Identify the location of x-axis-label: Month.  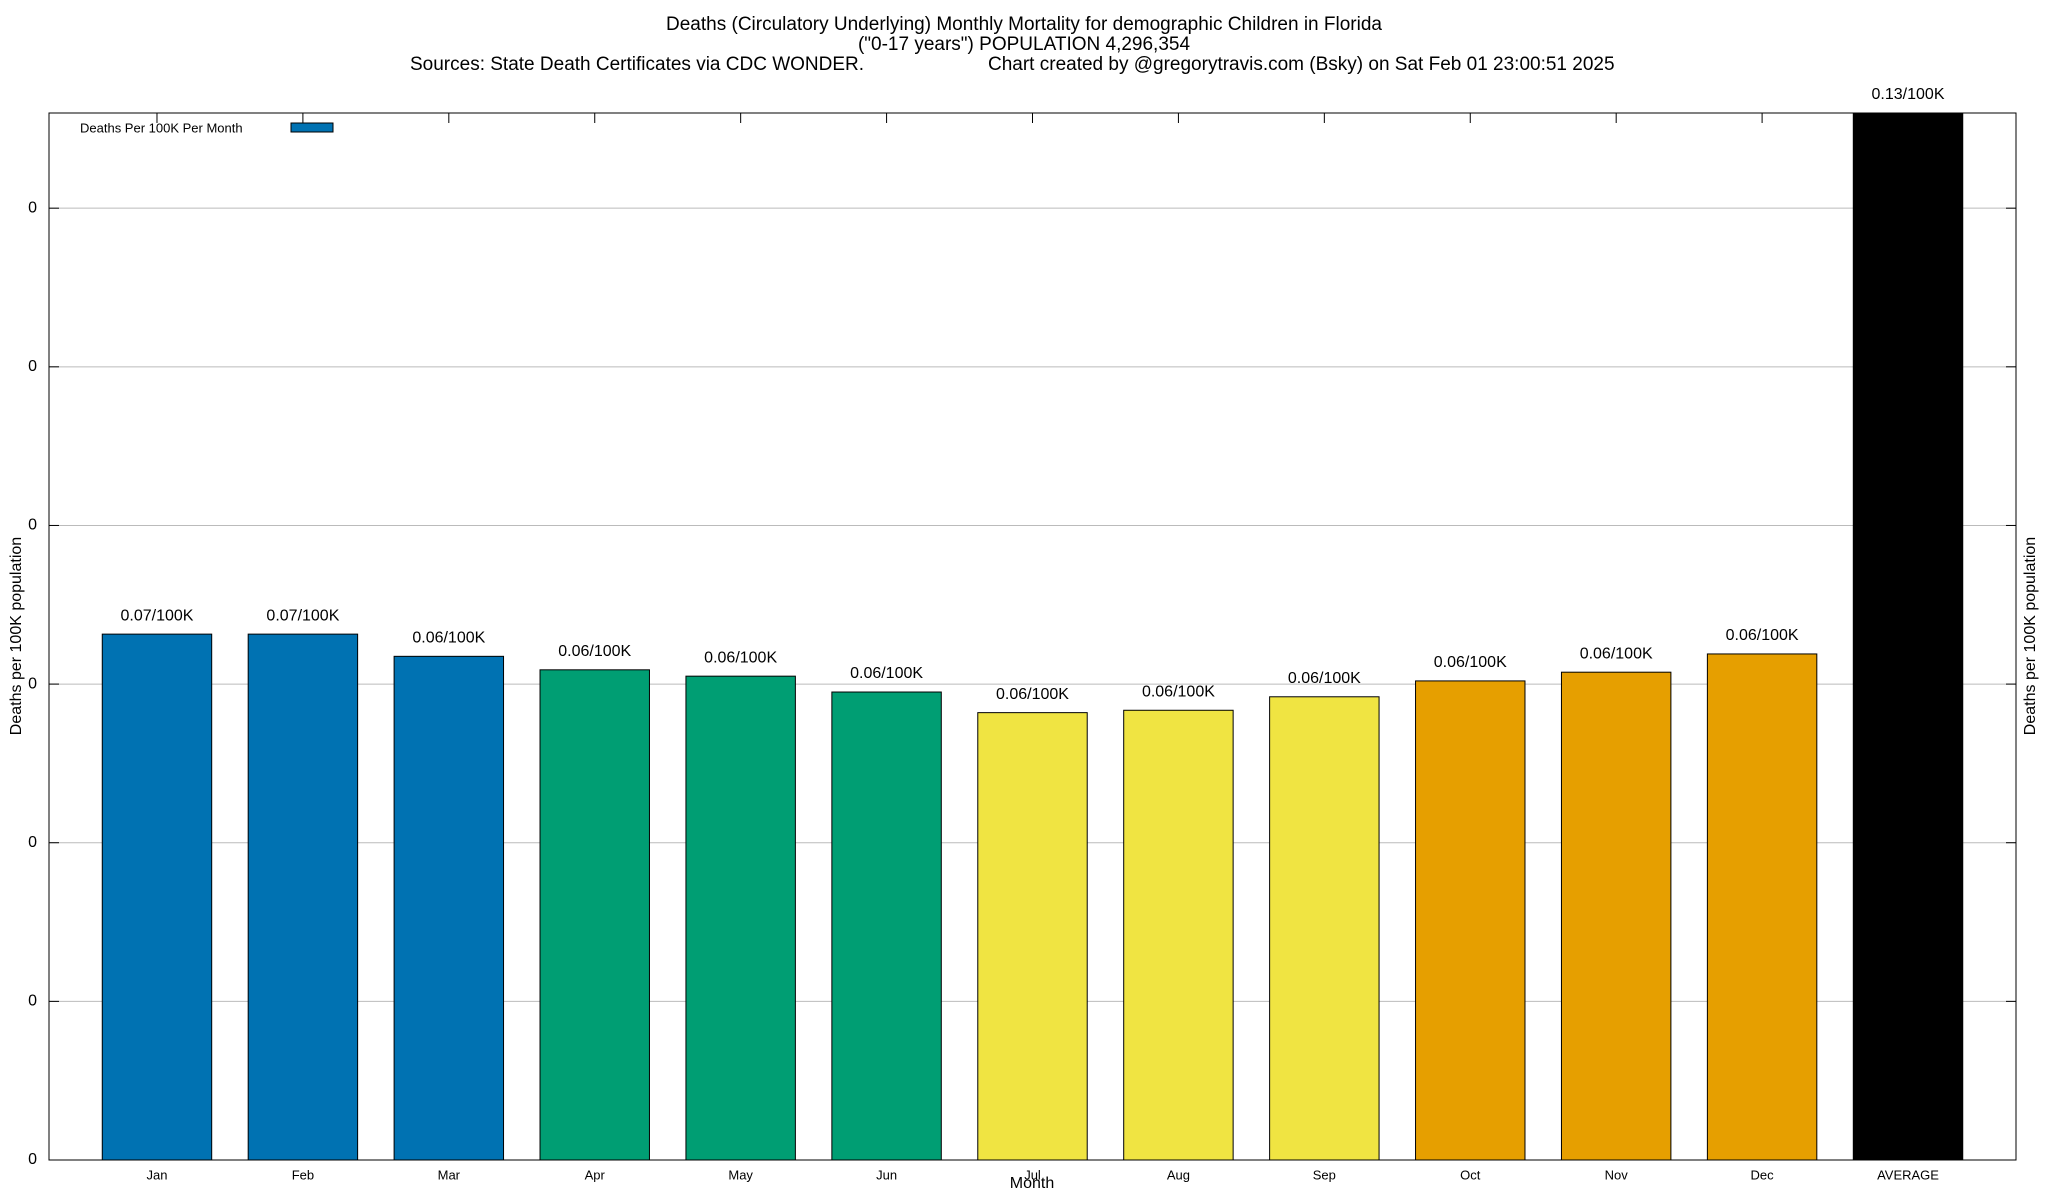
(1032, 1183).